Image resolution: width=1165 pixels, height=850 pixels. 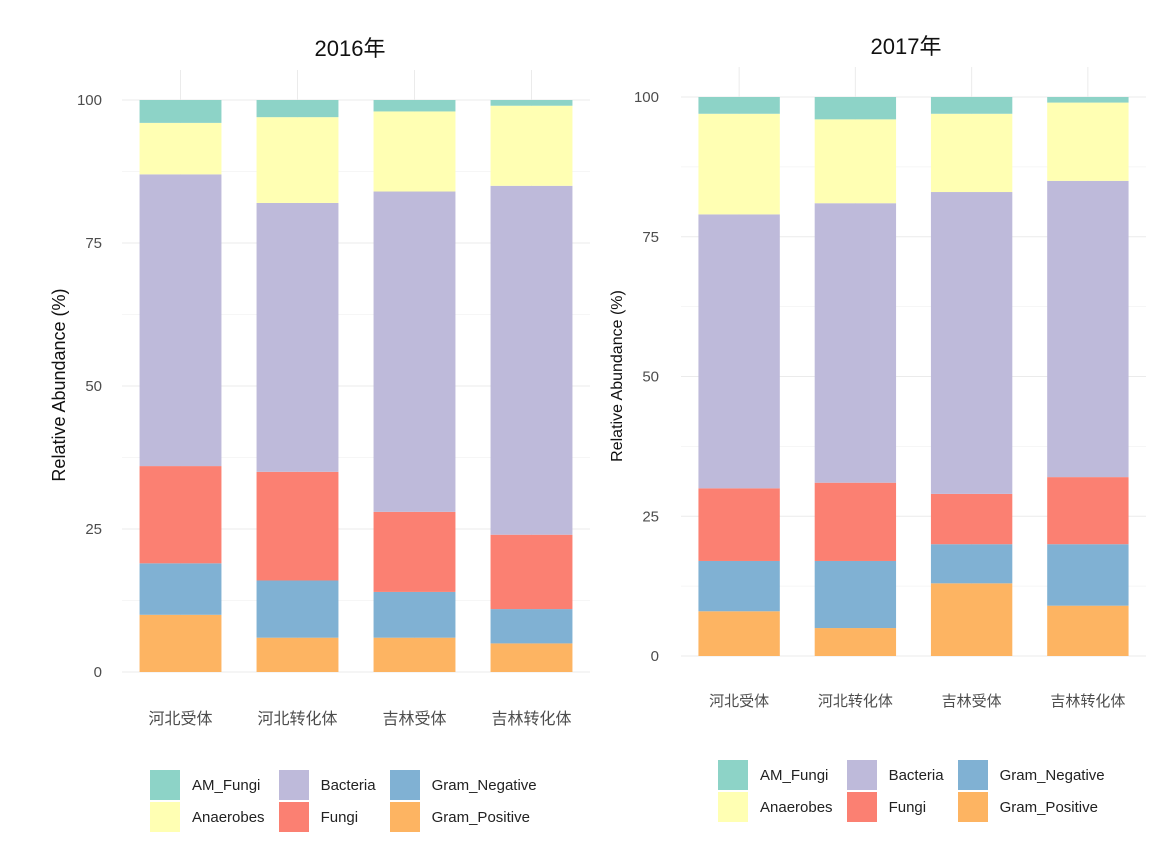 What do you see at coordinates (484, 785) in the screenshot?
I see `legend-label: Gram_Negative` at bounding box center [484, 785].